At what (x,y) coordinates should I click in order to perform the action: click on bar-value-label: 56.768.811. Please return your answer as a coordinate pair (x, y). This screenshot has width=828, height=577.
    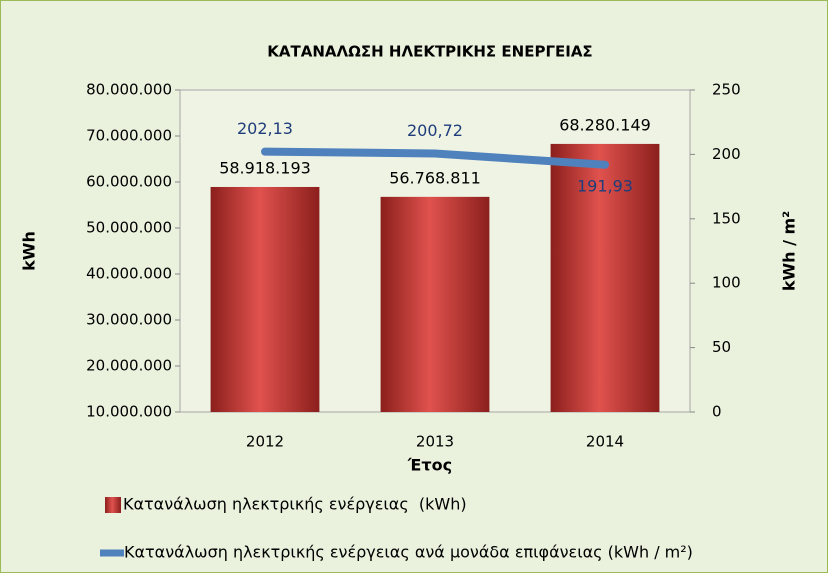
    Looking at the image, I should click on (435, 177).